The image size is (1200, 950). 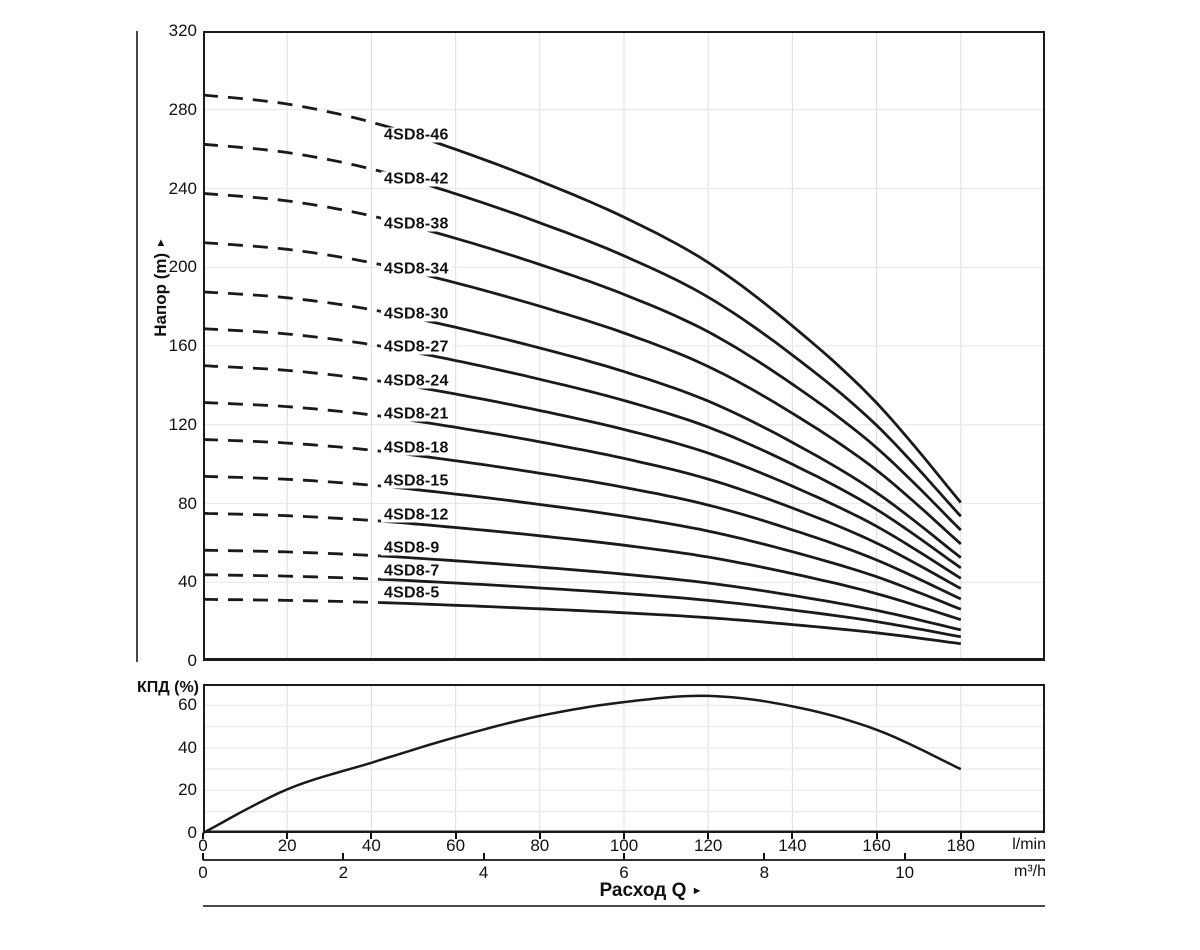 I want to click on curve-label-4SD8-38: 4SD8-38, so click(x=416, y=224).